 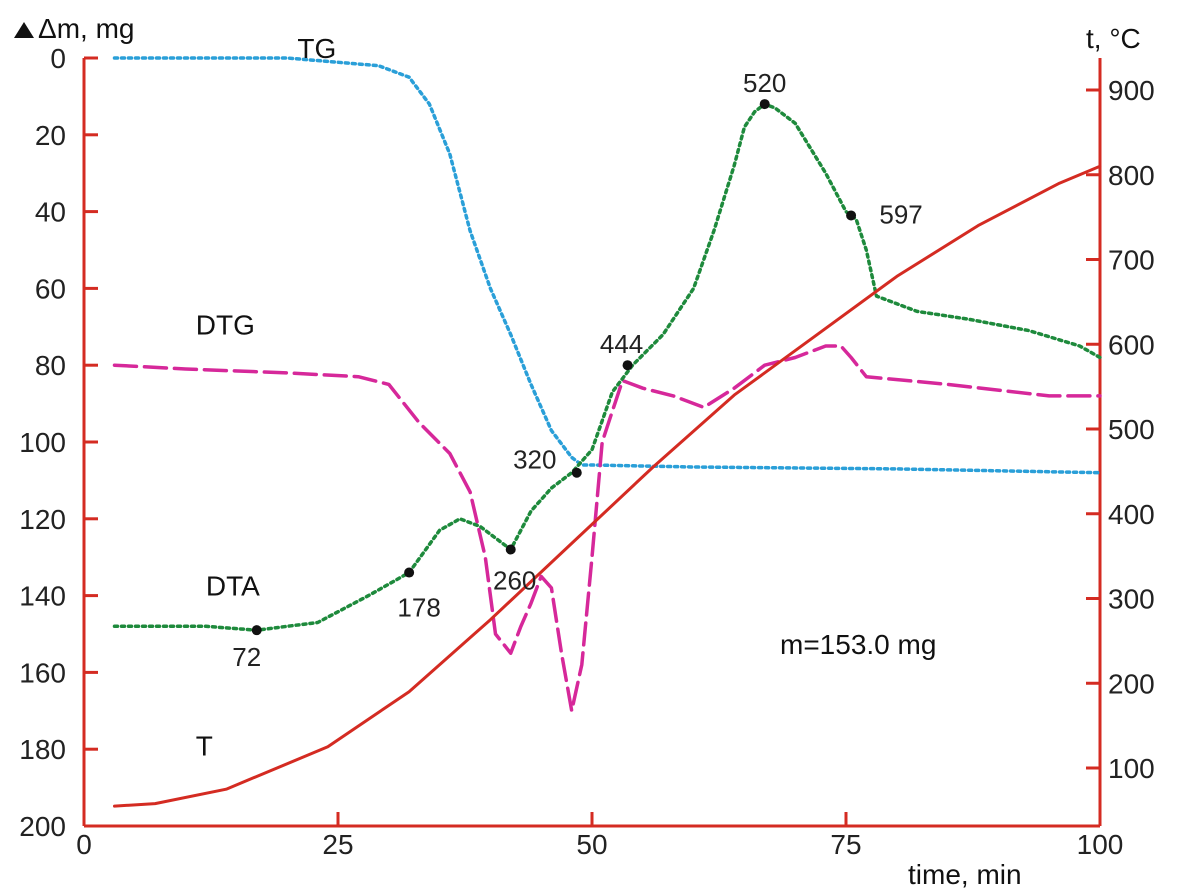 What do you see at coordinates (1131, 90) in the screenshot?
I see `right-tick-label: 900` at bounding box center [1131, 90].